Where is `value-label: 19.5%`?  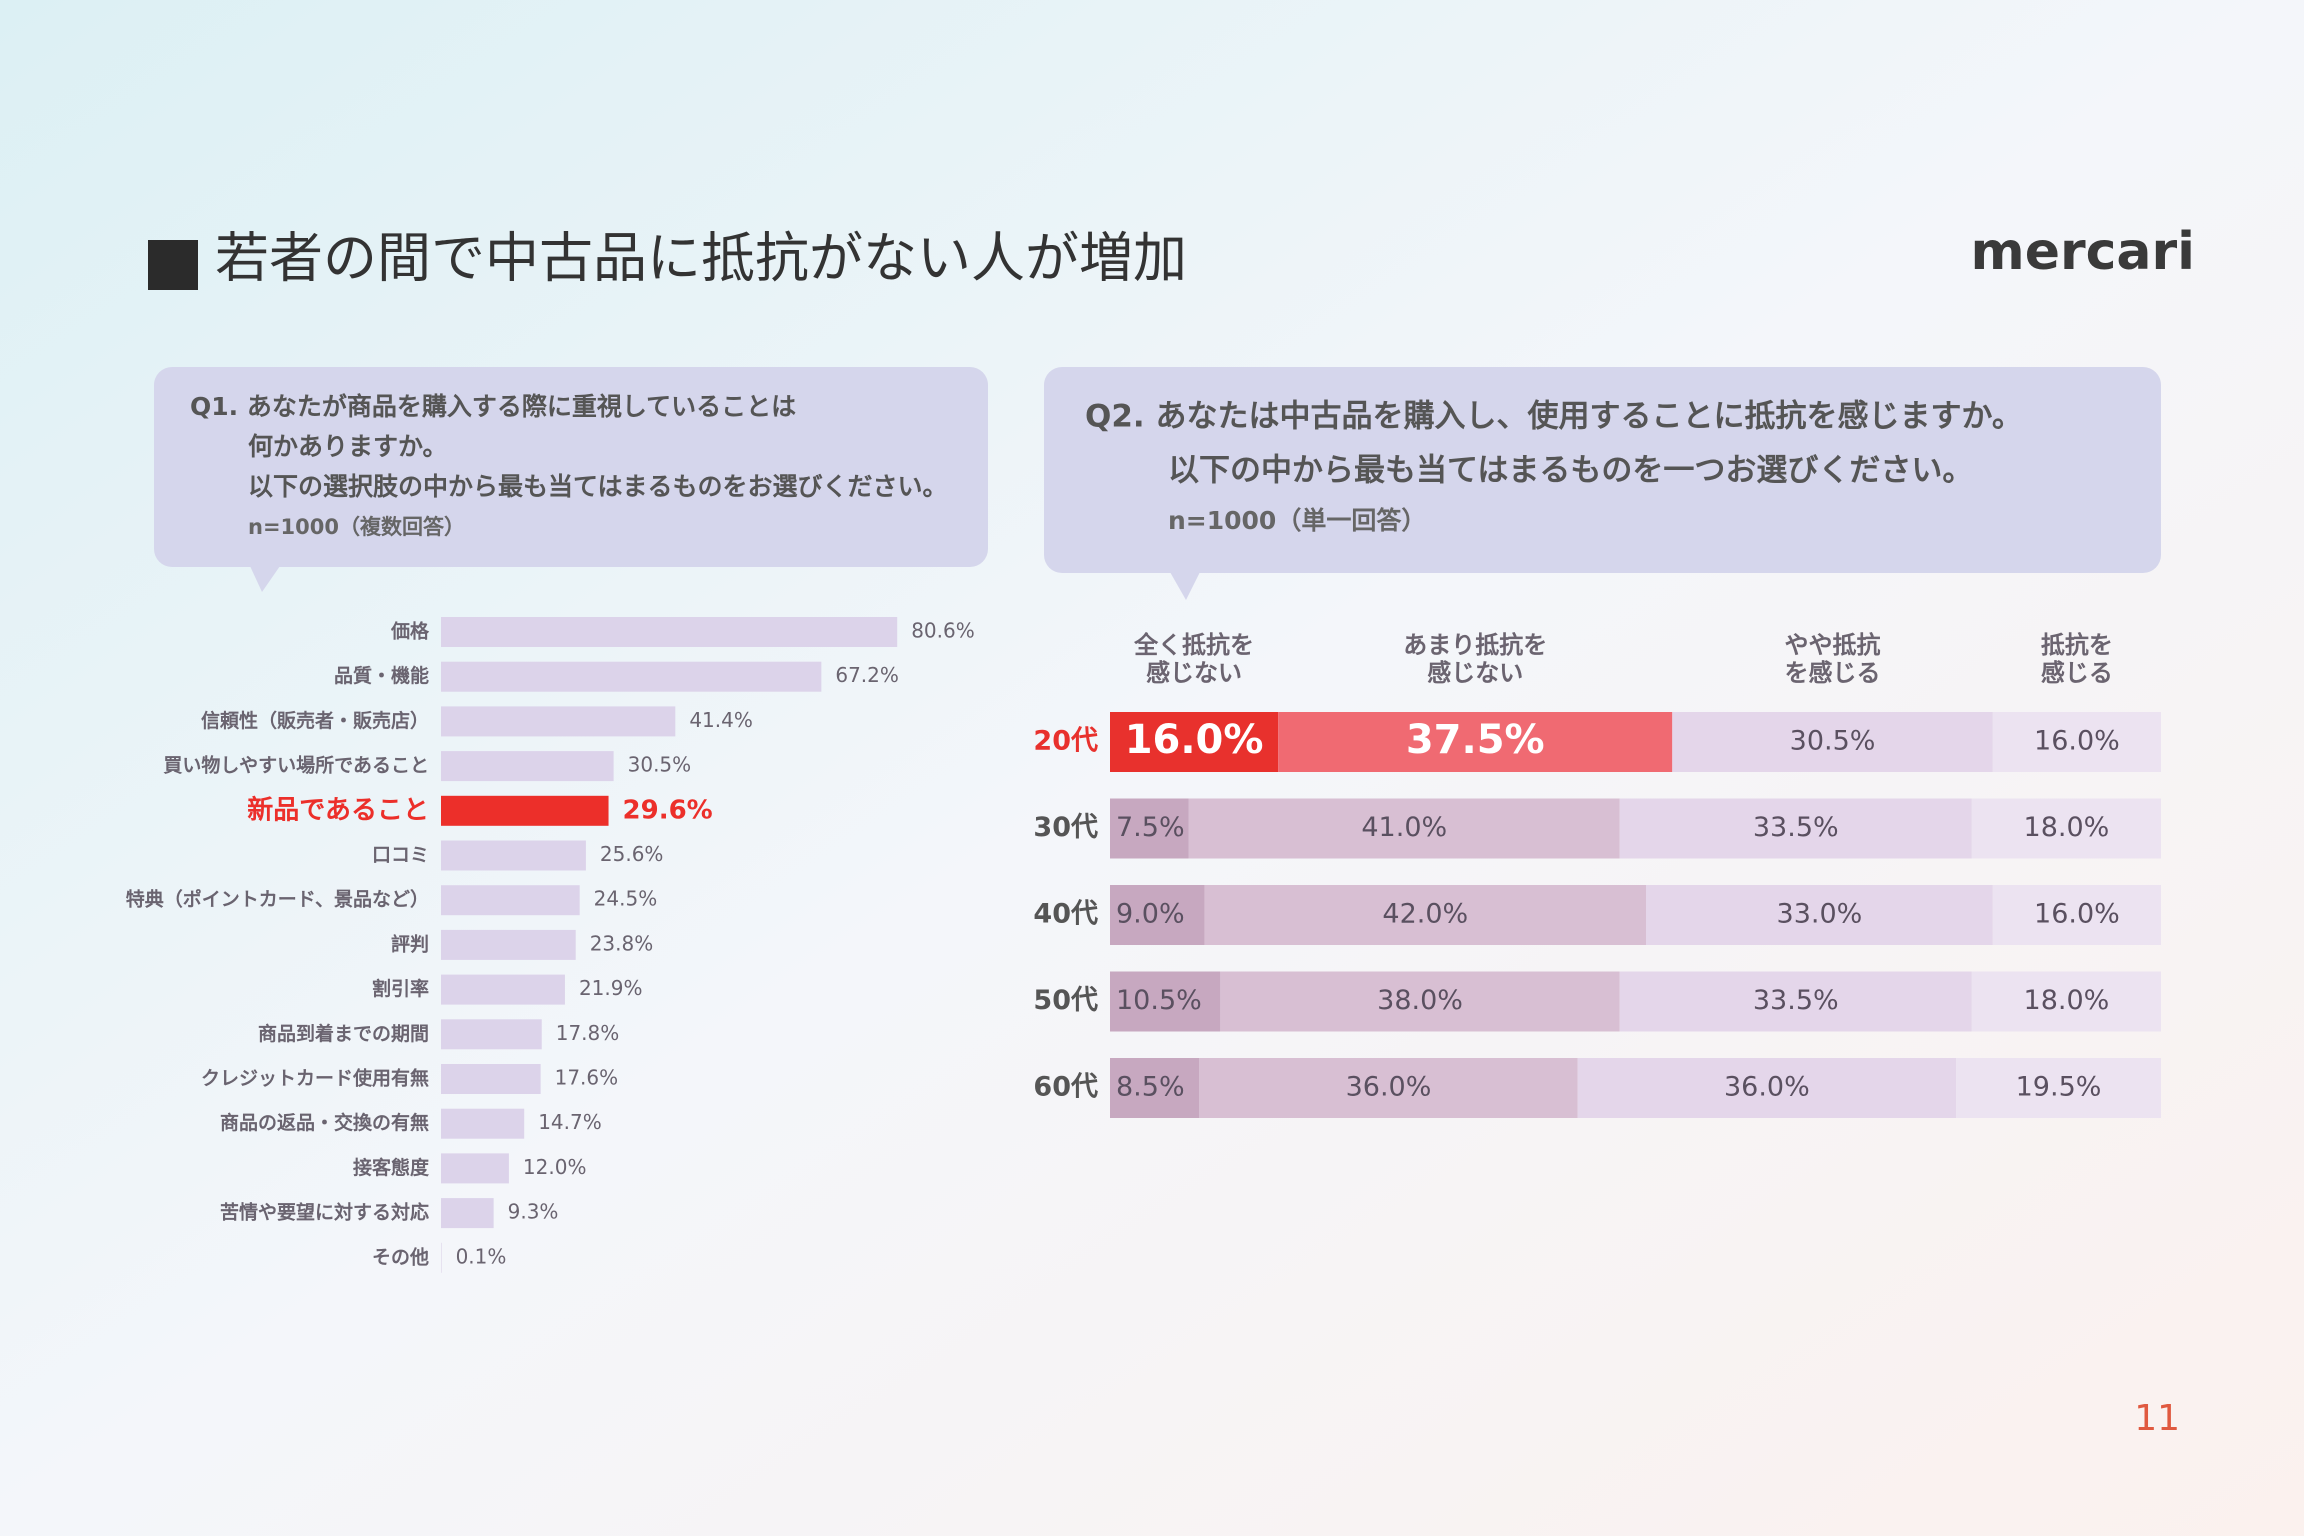
value-label: 19.5% is located at coordinates (2059, 1087).